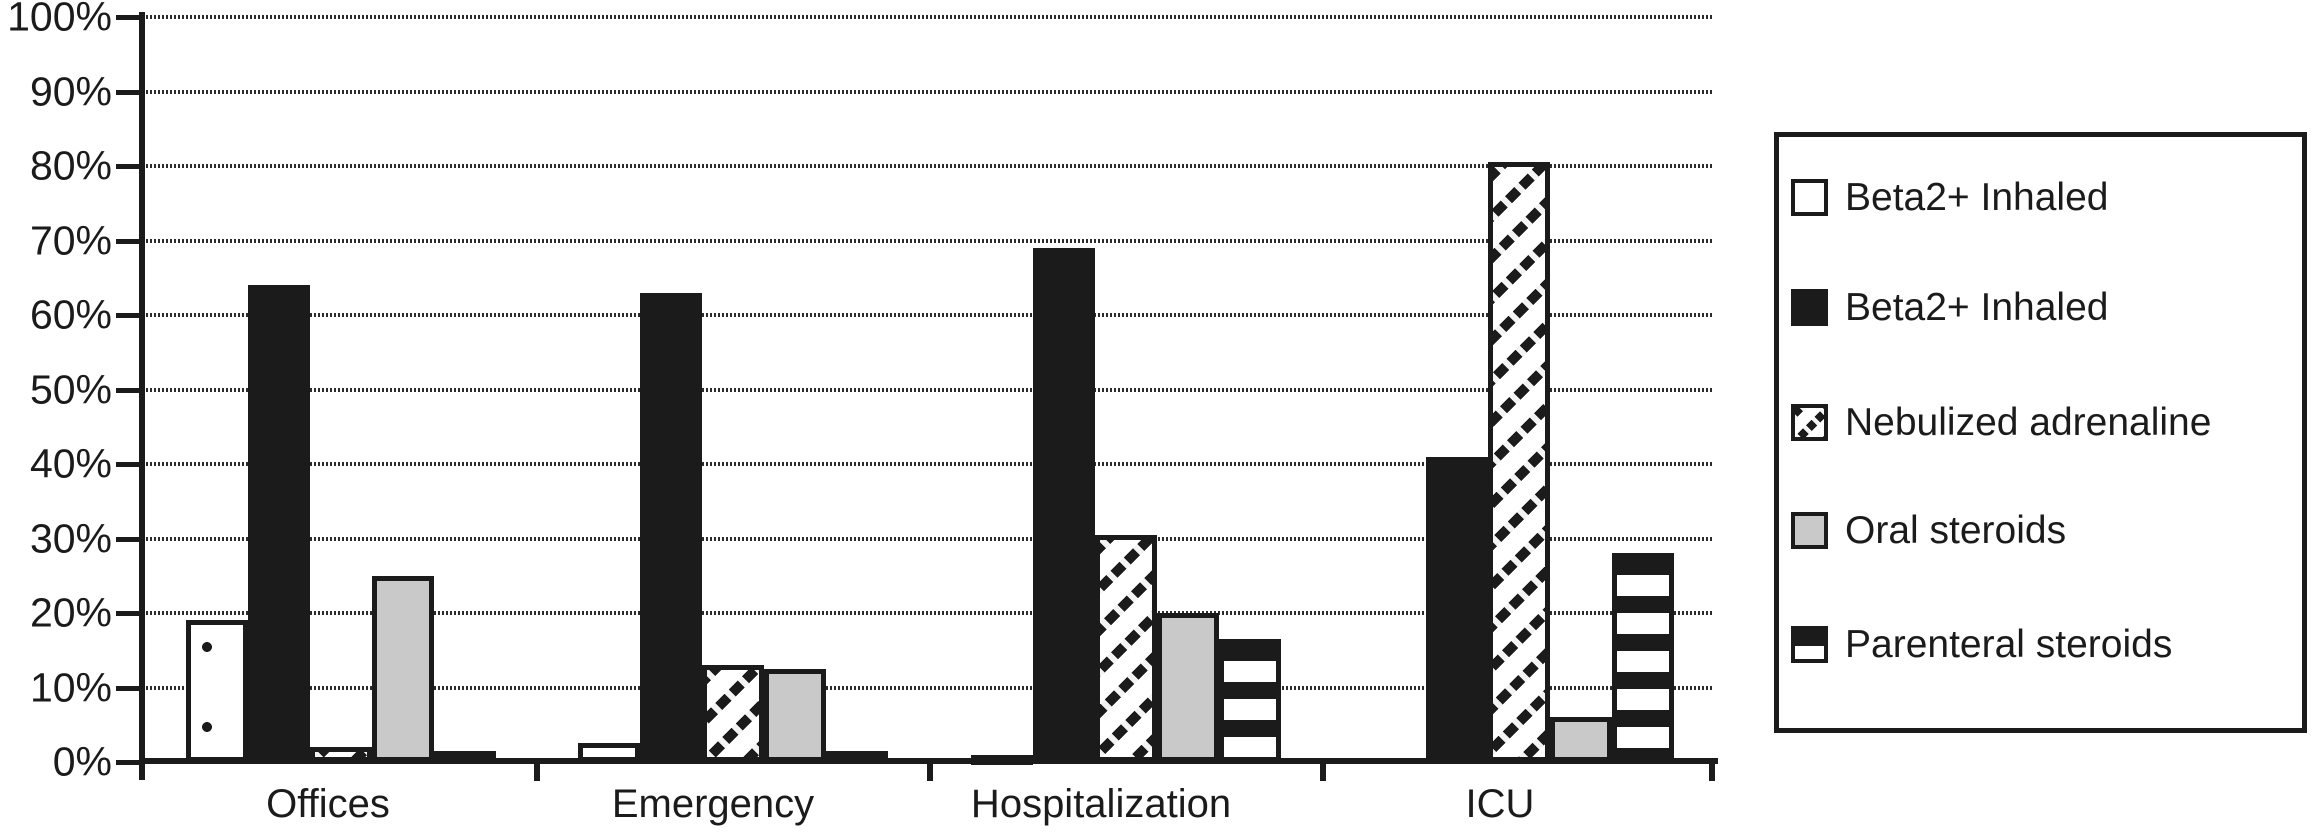  What do you see at coordinates (1956, 530) in the screenshot?
I see `legend-label: Oral steroids` at bounding box center [1956, 530].